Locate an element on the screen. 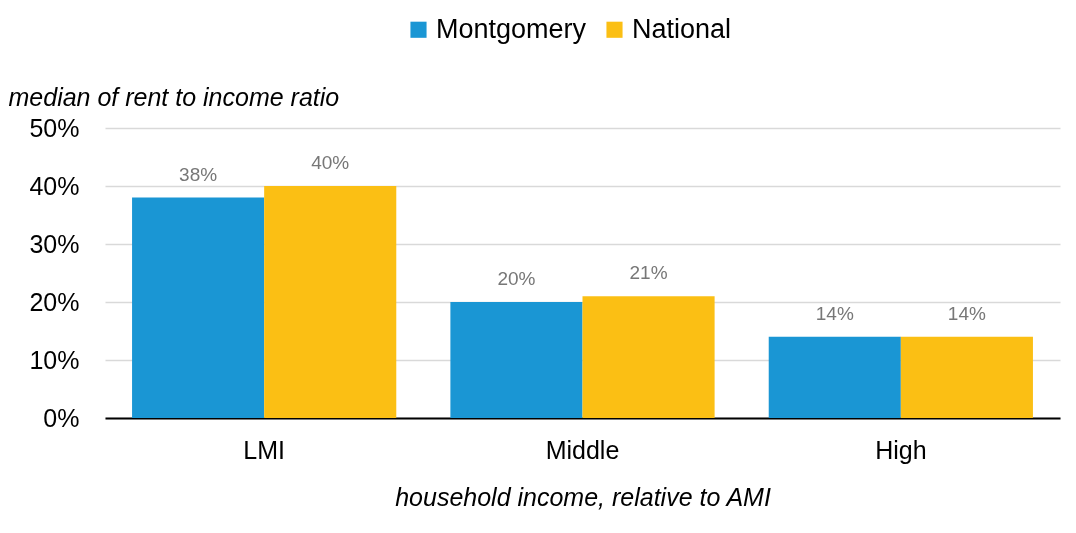 Image resolution: width=1076 pixels, height=533 pixels. x-tick-label: High is located at coordinates (901, 449).